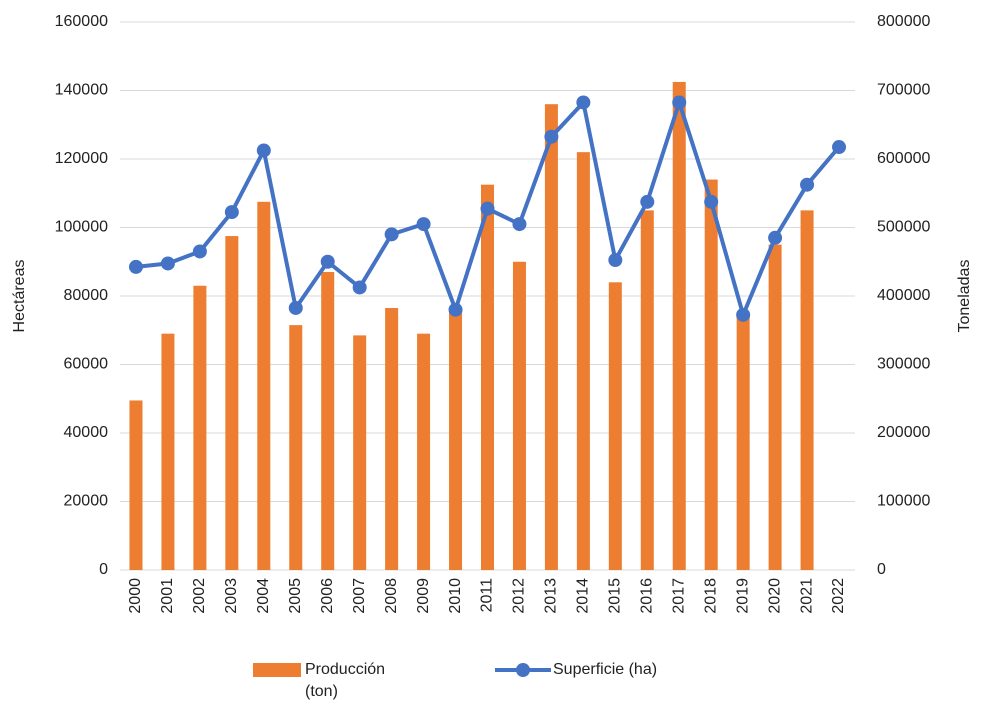  I want to click on y2-tick-label: 0, so click(881, 569).